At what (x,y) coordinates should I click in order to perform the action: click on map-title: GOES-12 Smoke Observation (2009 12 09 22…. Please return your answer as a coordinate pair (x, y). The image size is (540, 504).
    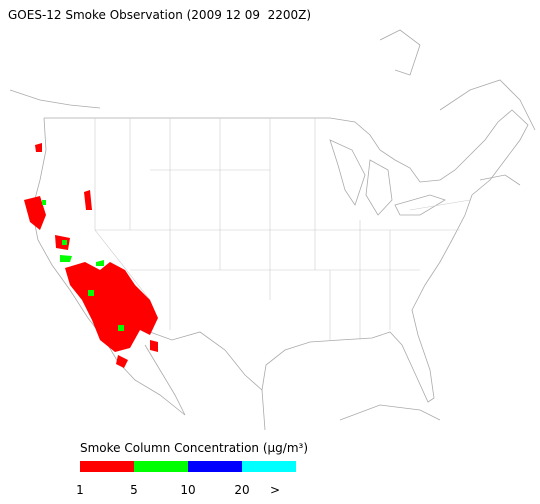
    Looking at the image, I should click on (159, 15).